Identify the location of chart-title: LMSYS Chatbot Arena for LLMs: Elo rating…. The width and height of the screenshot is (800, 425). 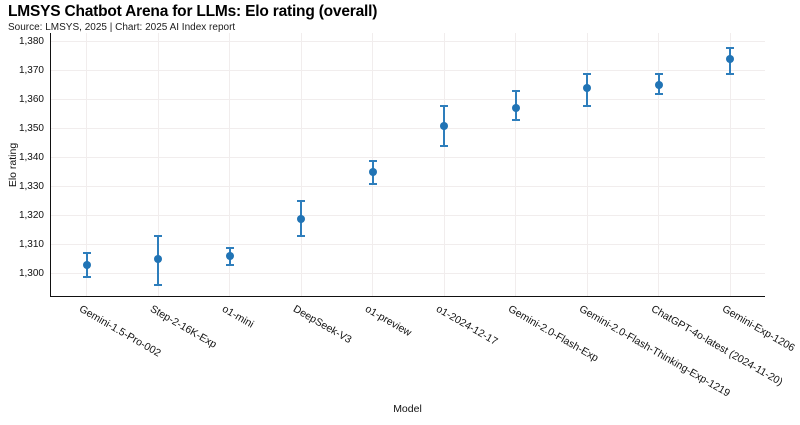
(193, 11).